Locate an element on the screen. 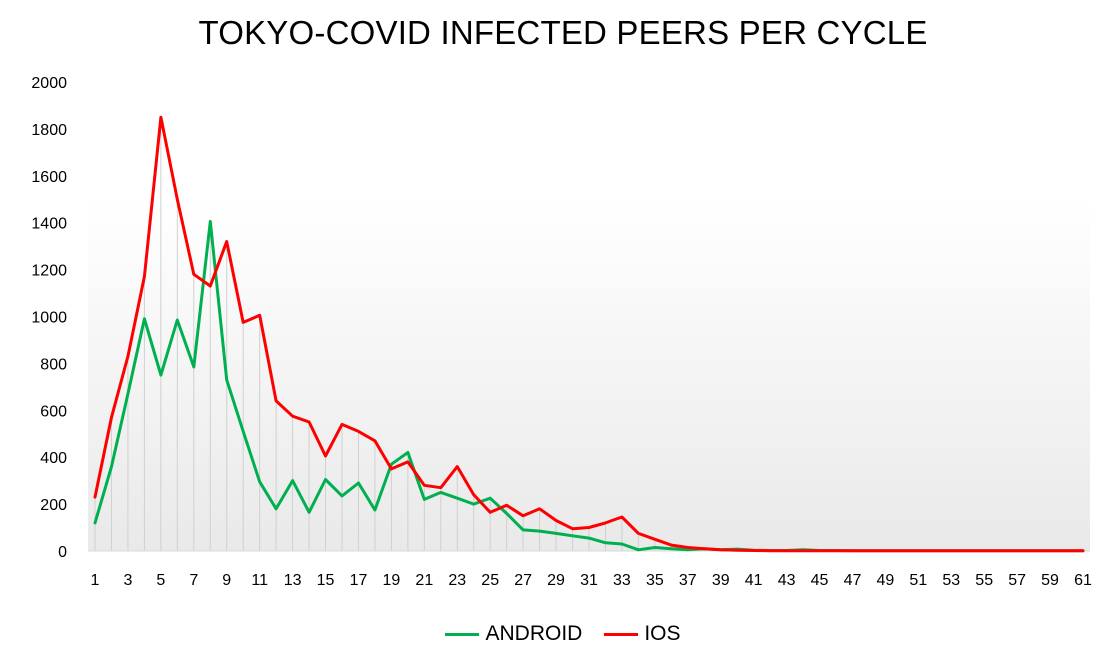 The image size is (1120, 662). x-tick-label: 31 is located at coordinates (589, 580).